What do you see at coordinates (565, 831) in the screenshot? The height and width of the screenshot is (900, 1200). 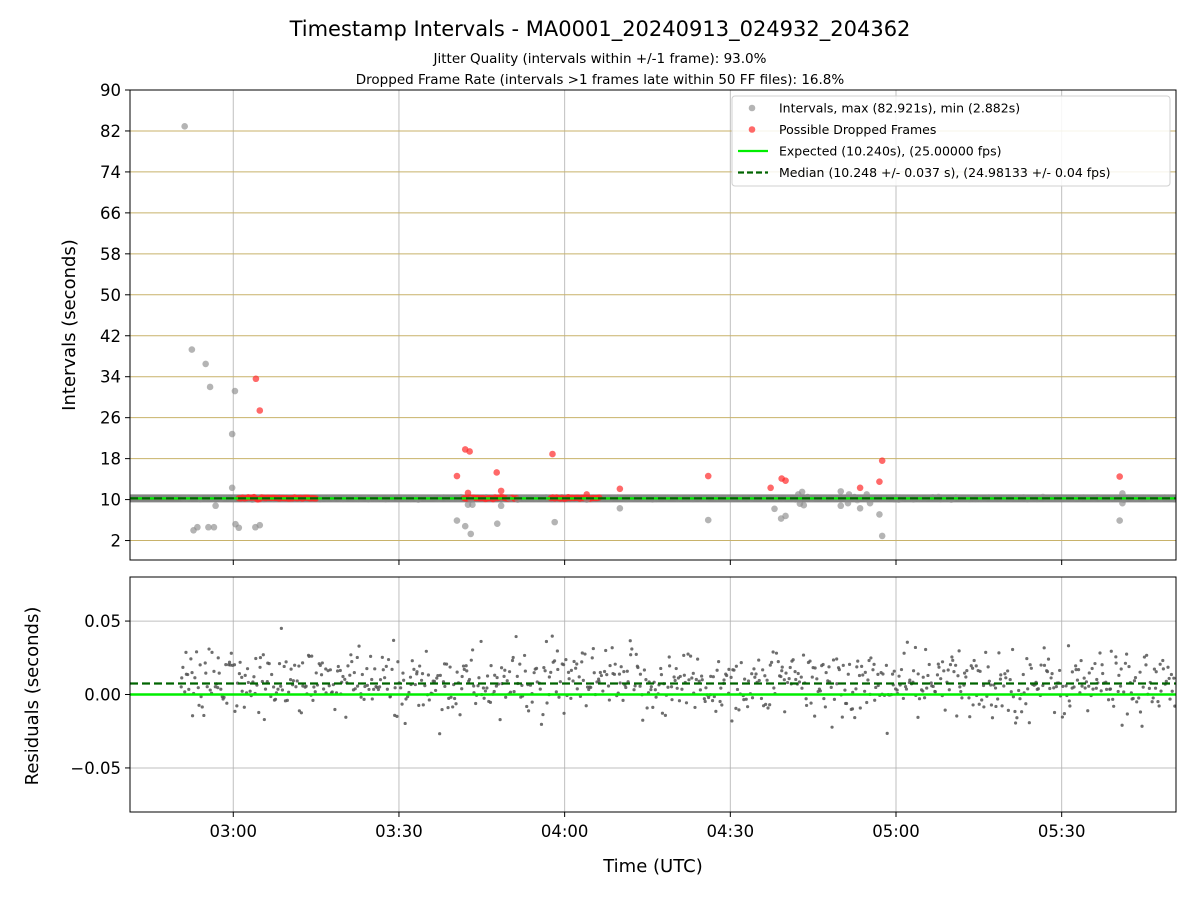 I see `x-tick-label: 04:00` at bounding box center [565, 831].